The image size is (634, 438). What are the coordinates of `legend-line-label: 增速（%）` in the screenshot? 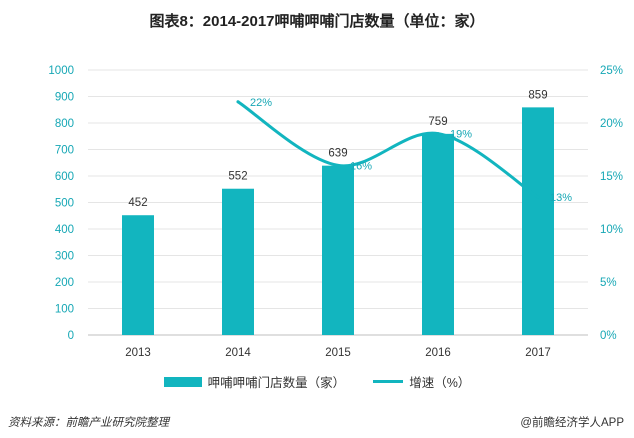 It's located at (440, 383).